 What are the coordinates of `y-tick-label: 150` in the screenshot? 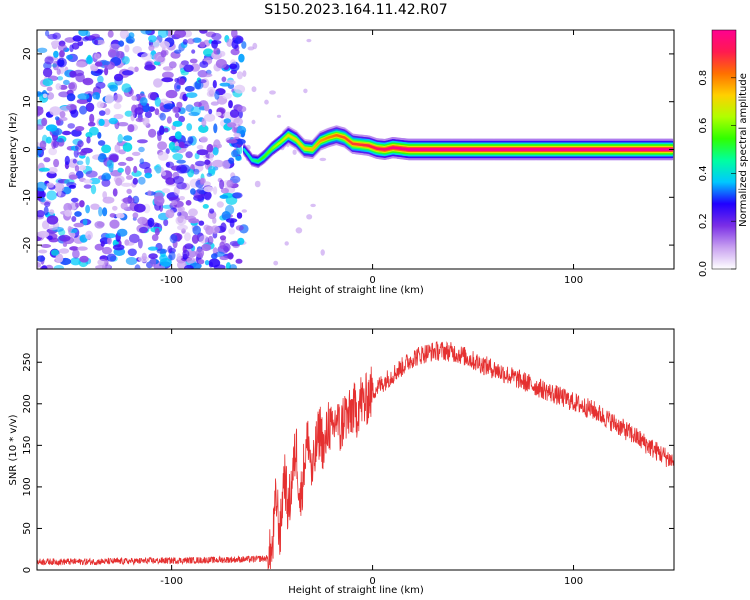 It's located at (27, 445).